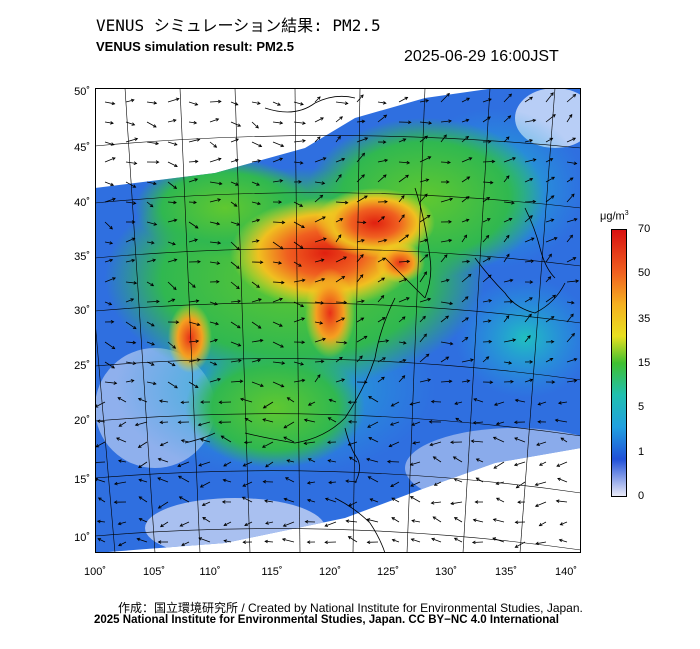  Describe the element at coordinates (272, 572) in the screenshot. I see `longitude-label: 115˚` at that location.